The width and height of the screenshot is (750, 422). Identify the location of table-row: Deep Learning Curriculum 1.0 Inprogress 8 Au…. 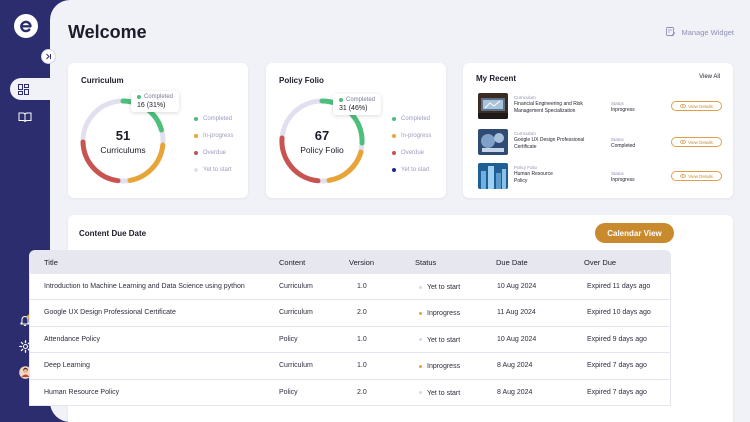
(350, 366).